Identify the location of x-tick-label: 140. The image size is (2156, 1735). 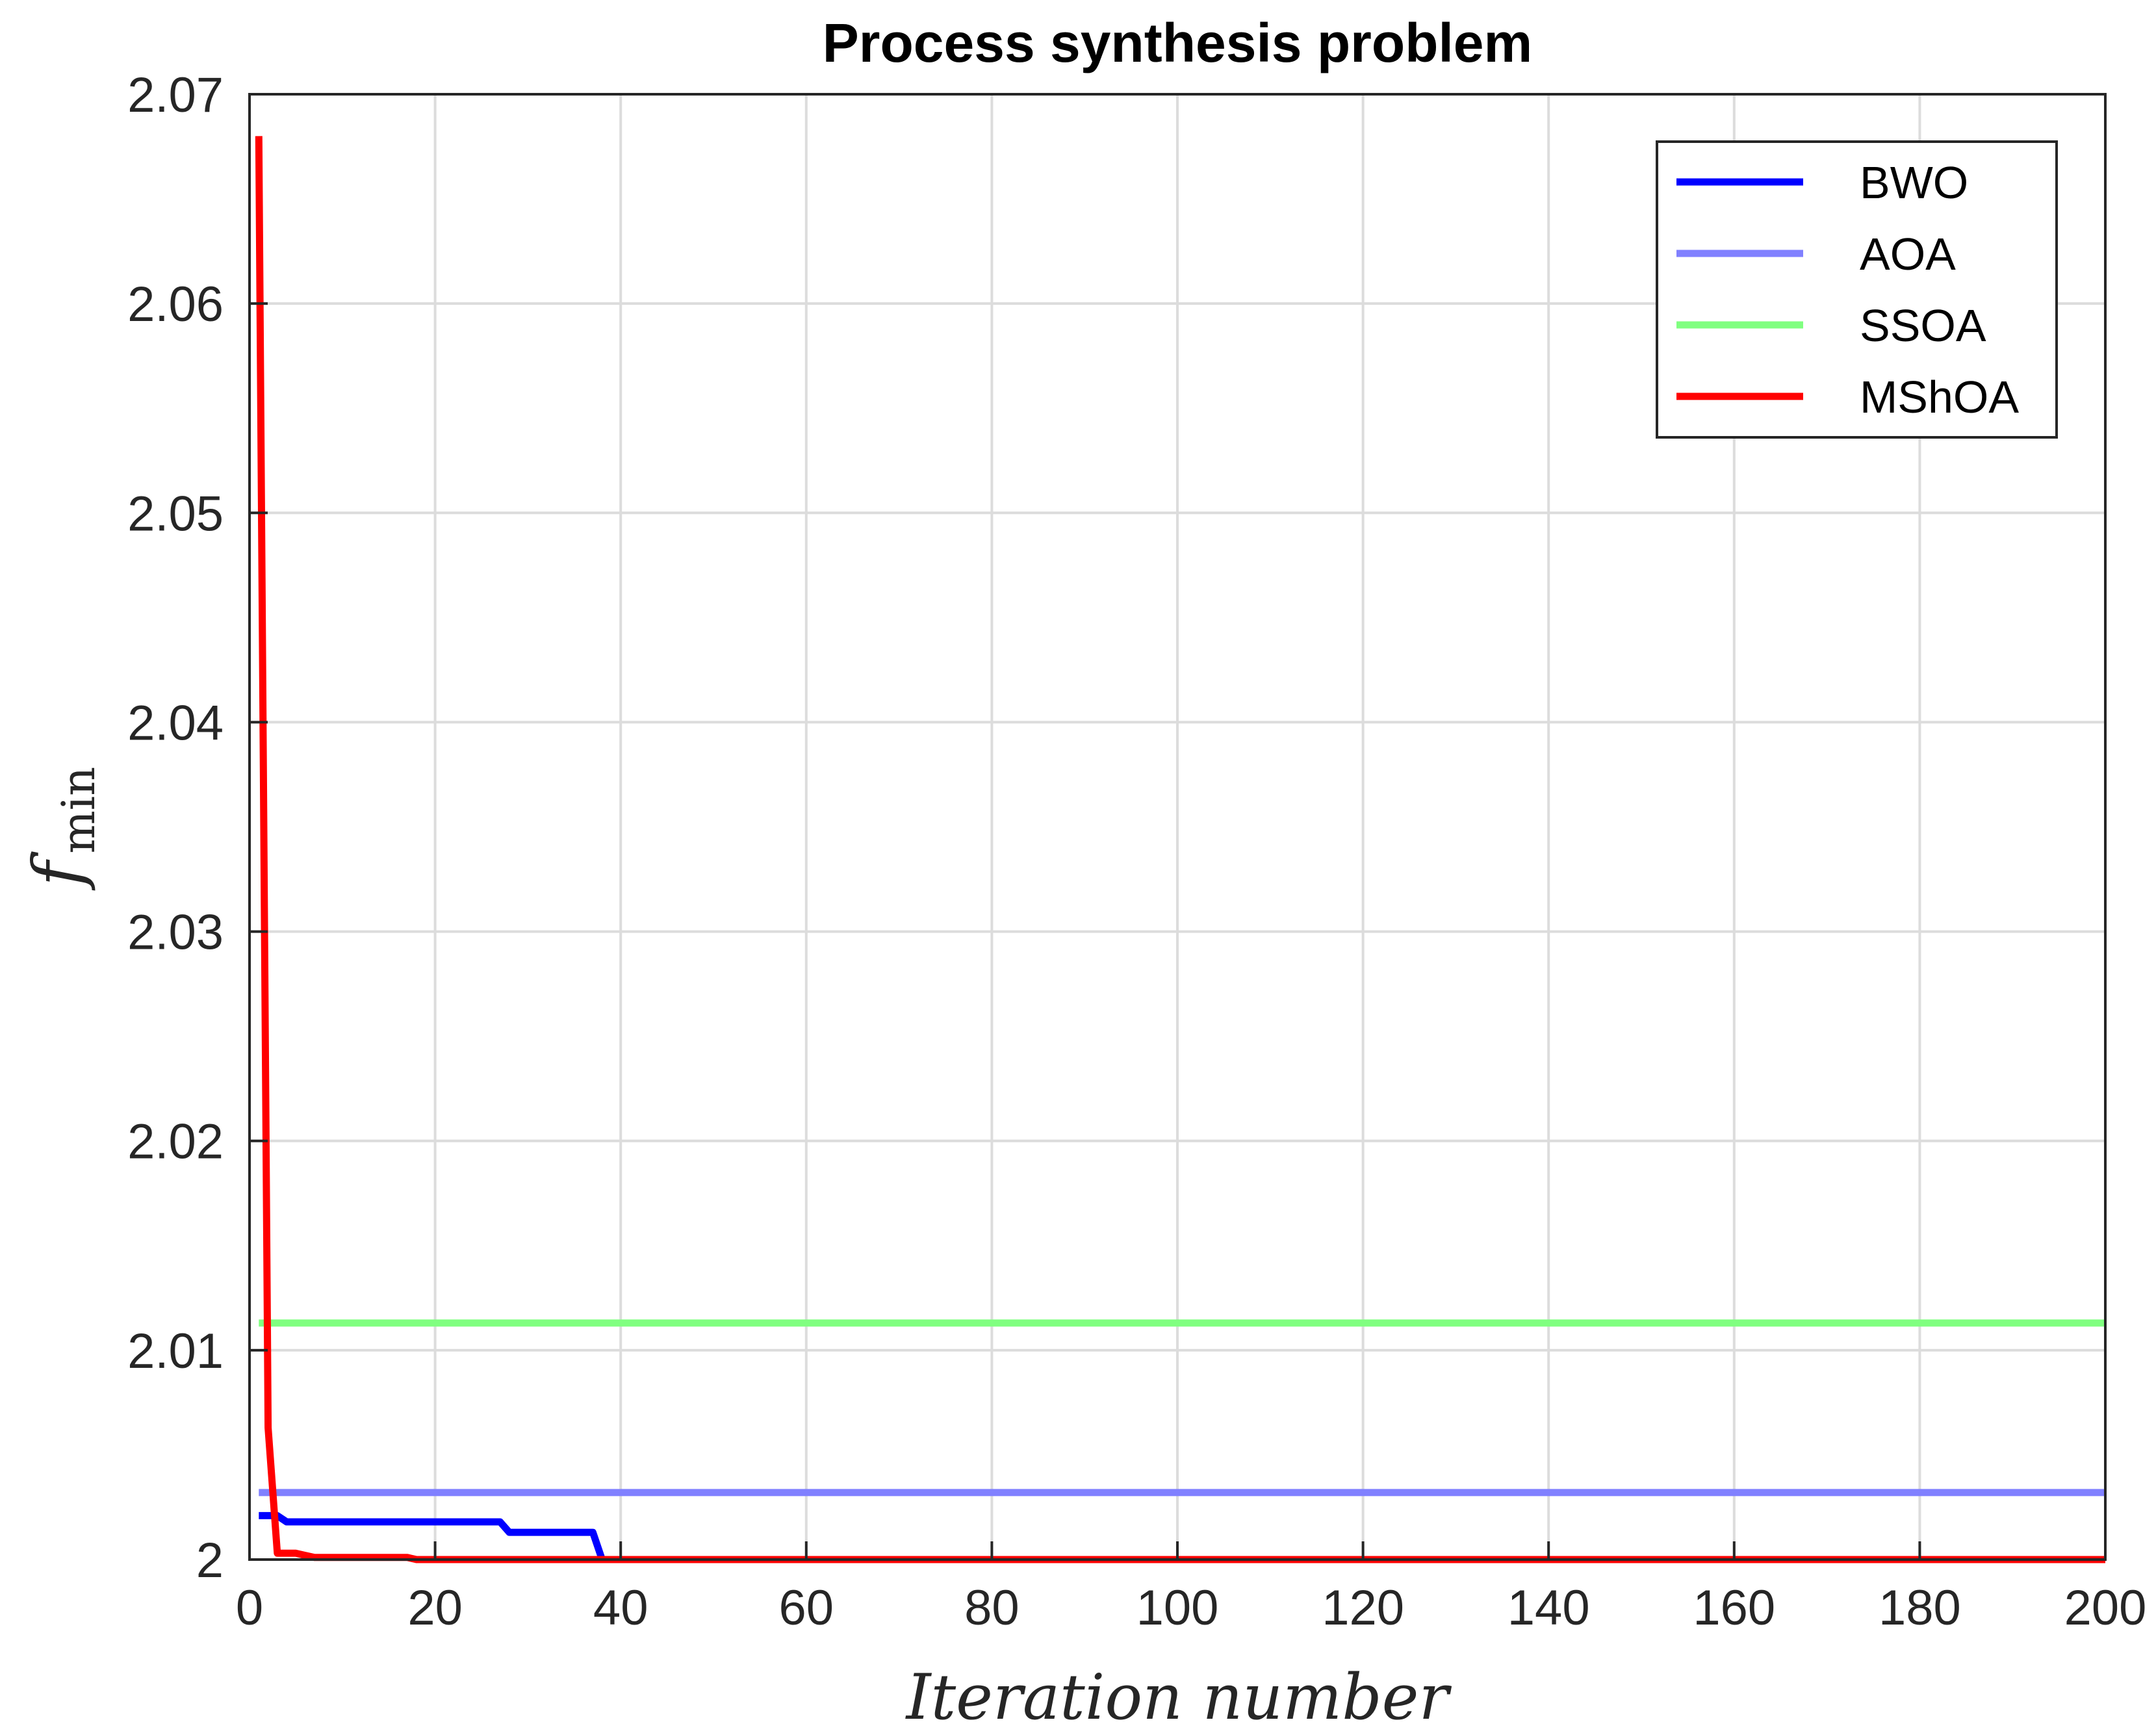
(1549, 1608).